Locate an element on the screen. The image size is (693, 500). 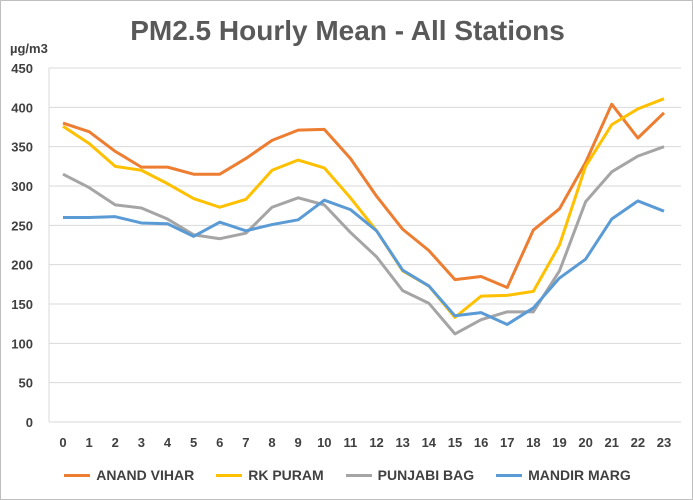
y-tick-label: 350 is located at coordinates (22, 147).